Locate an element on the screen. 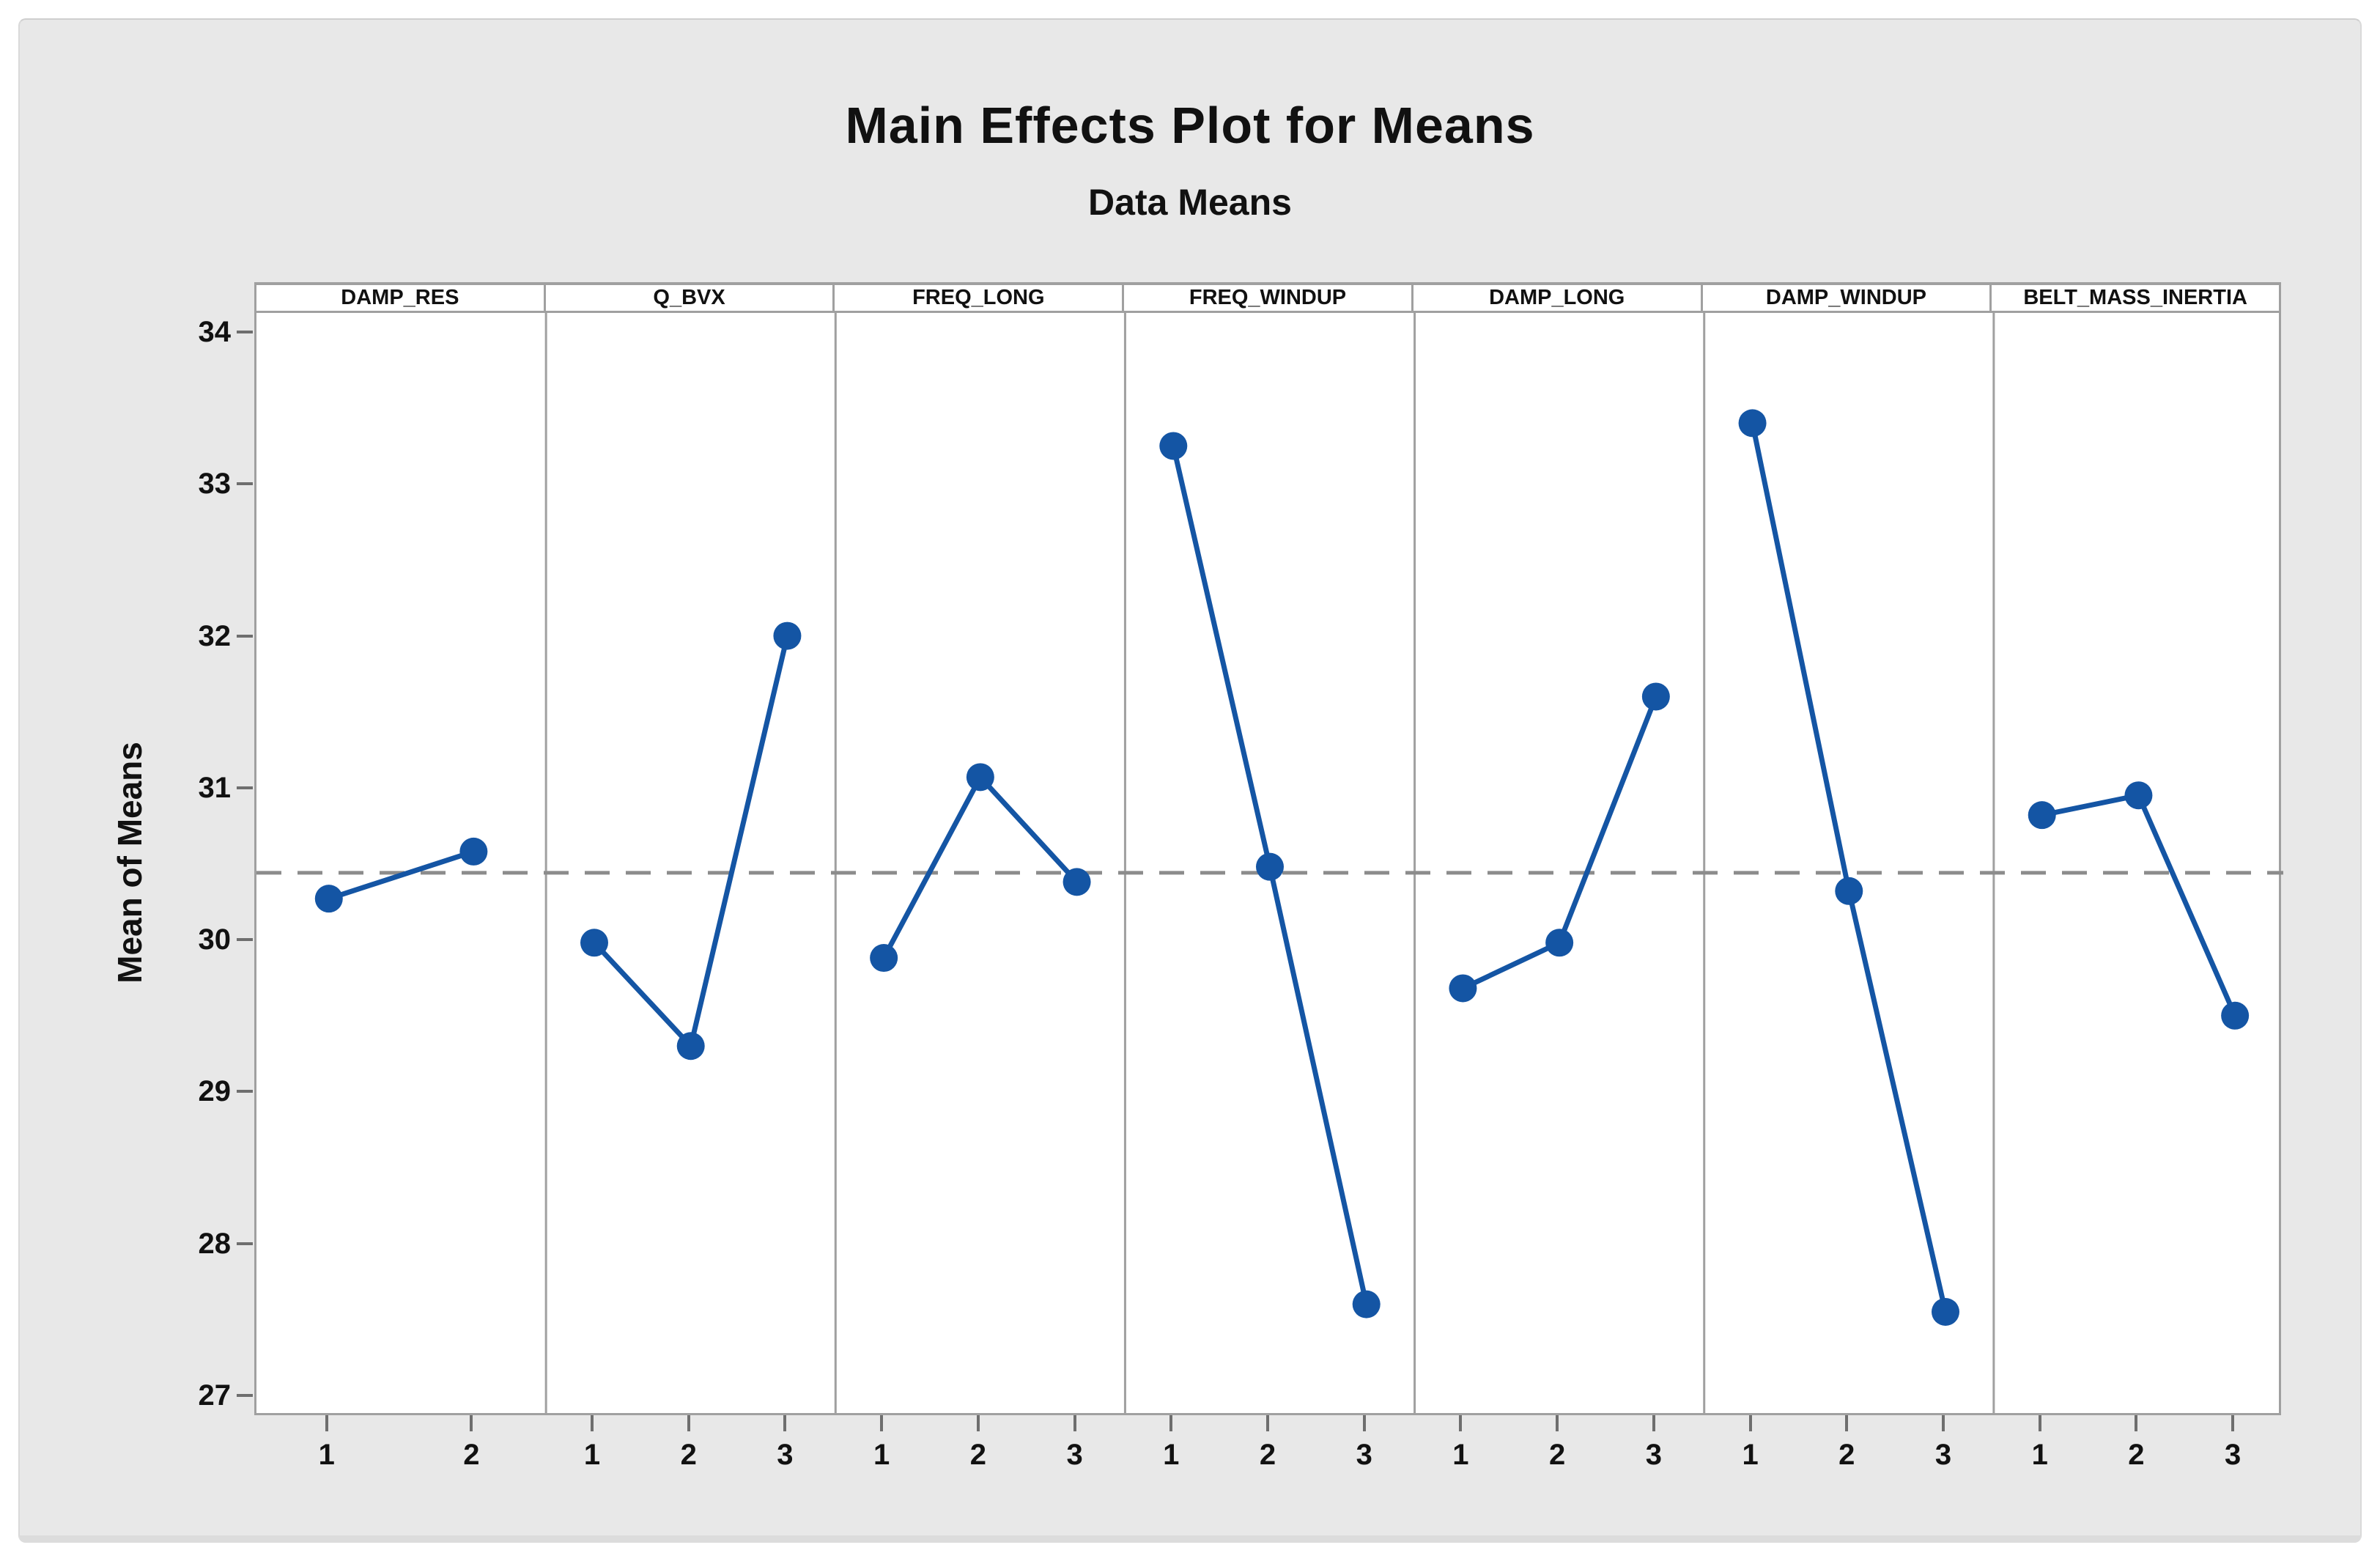 The image size is (2380, 1564). panel-header: DAMP_WINDUP is located at coordinates (1847, 298).